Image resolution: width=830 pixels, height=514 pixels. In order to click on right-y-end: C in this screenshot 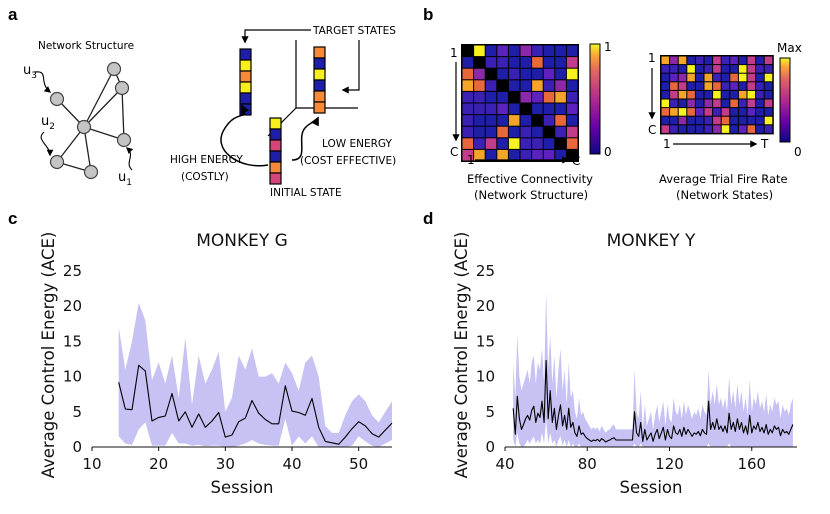, I will do `click(652, 130)`.